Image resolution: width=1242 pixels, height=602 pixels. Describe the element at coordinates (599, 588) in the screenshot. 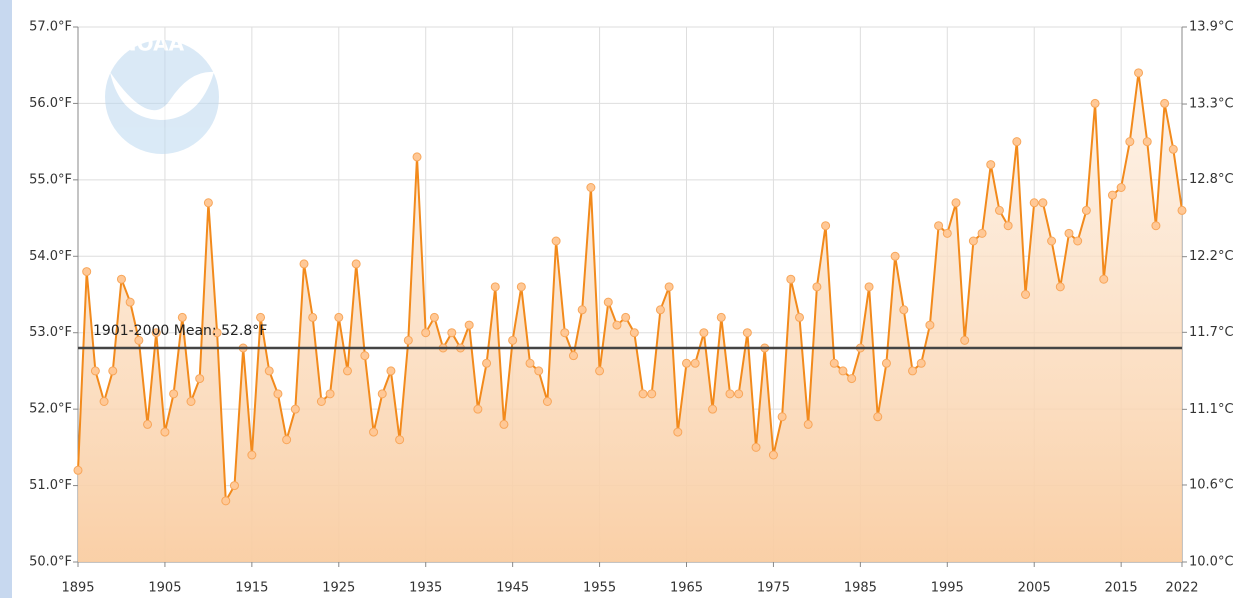

I see `x-tick-label: 1955` at that location.